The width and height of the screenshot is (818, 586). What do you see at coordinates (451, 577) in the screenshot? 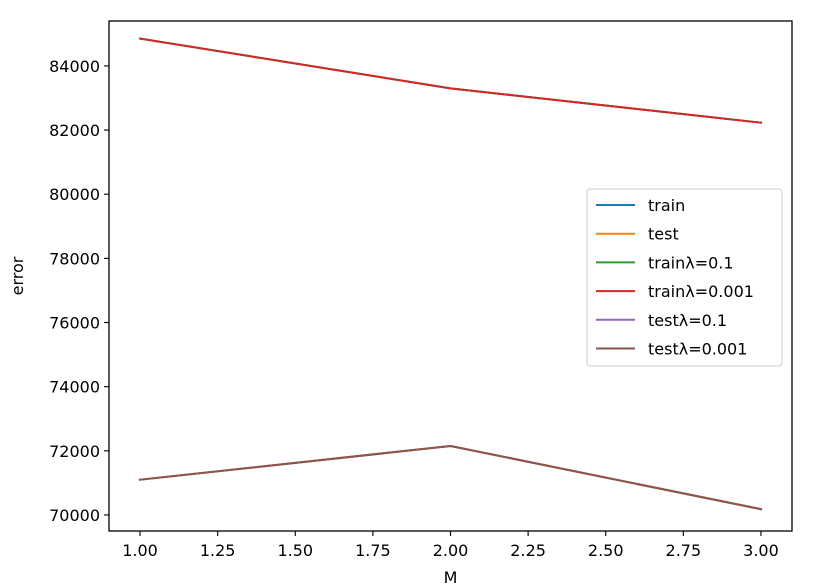
I see `x-axis-label: M` at bounding box center [451, 577].